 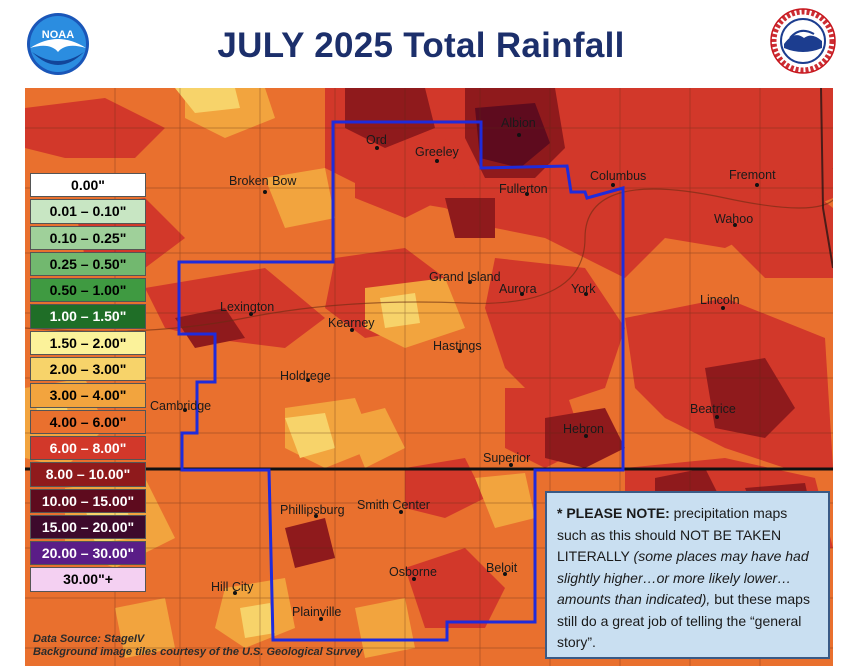 What do you see at coordinates (752, 175) in the screenshot?
I see `city-label: Fremont` at bounding box center [752, 175].